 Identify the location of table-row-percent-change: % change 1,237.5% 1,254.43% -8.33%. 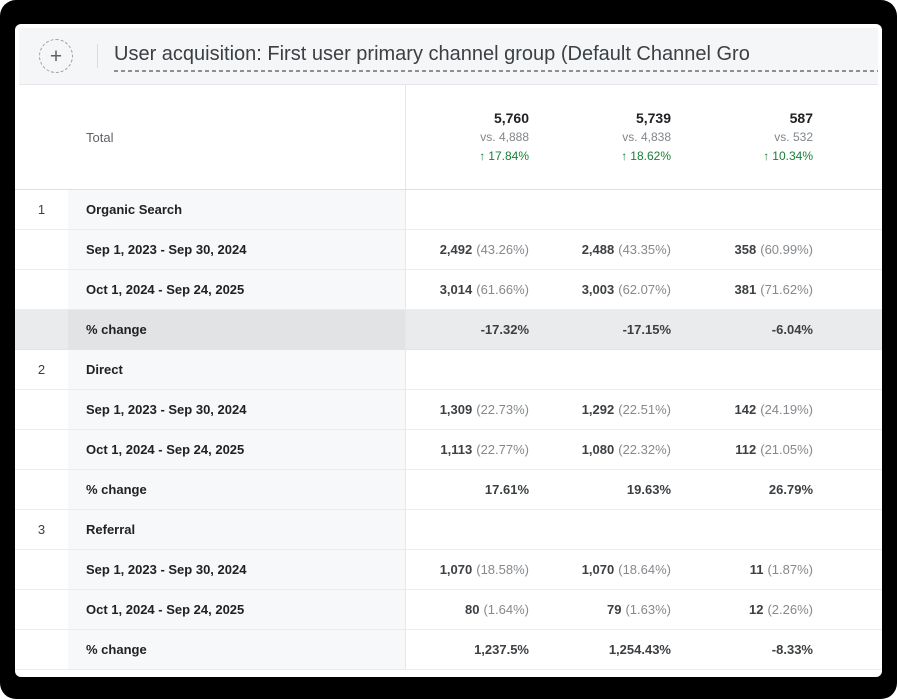
(448, 650).